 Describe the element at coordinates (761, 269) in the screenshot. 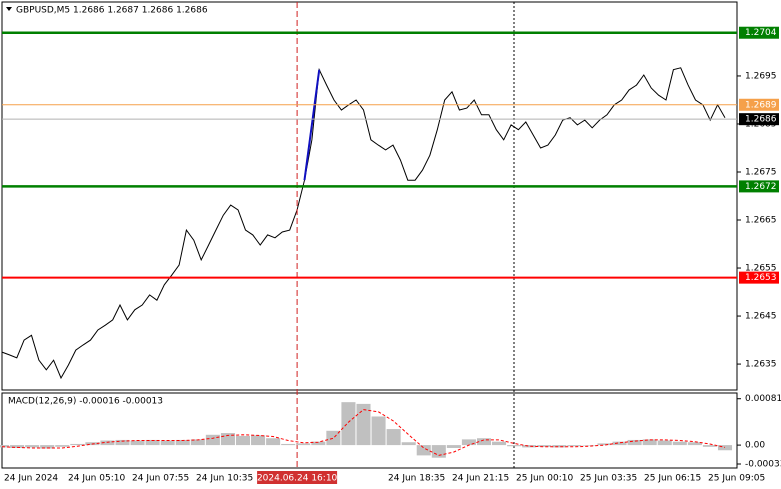

I see `y-tick-label: 1.2655` at that location.